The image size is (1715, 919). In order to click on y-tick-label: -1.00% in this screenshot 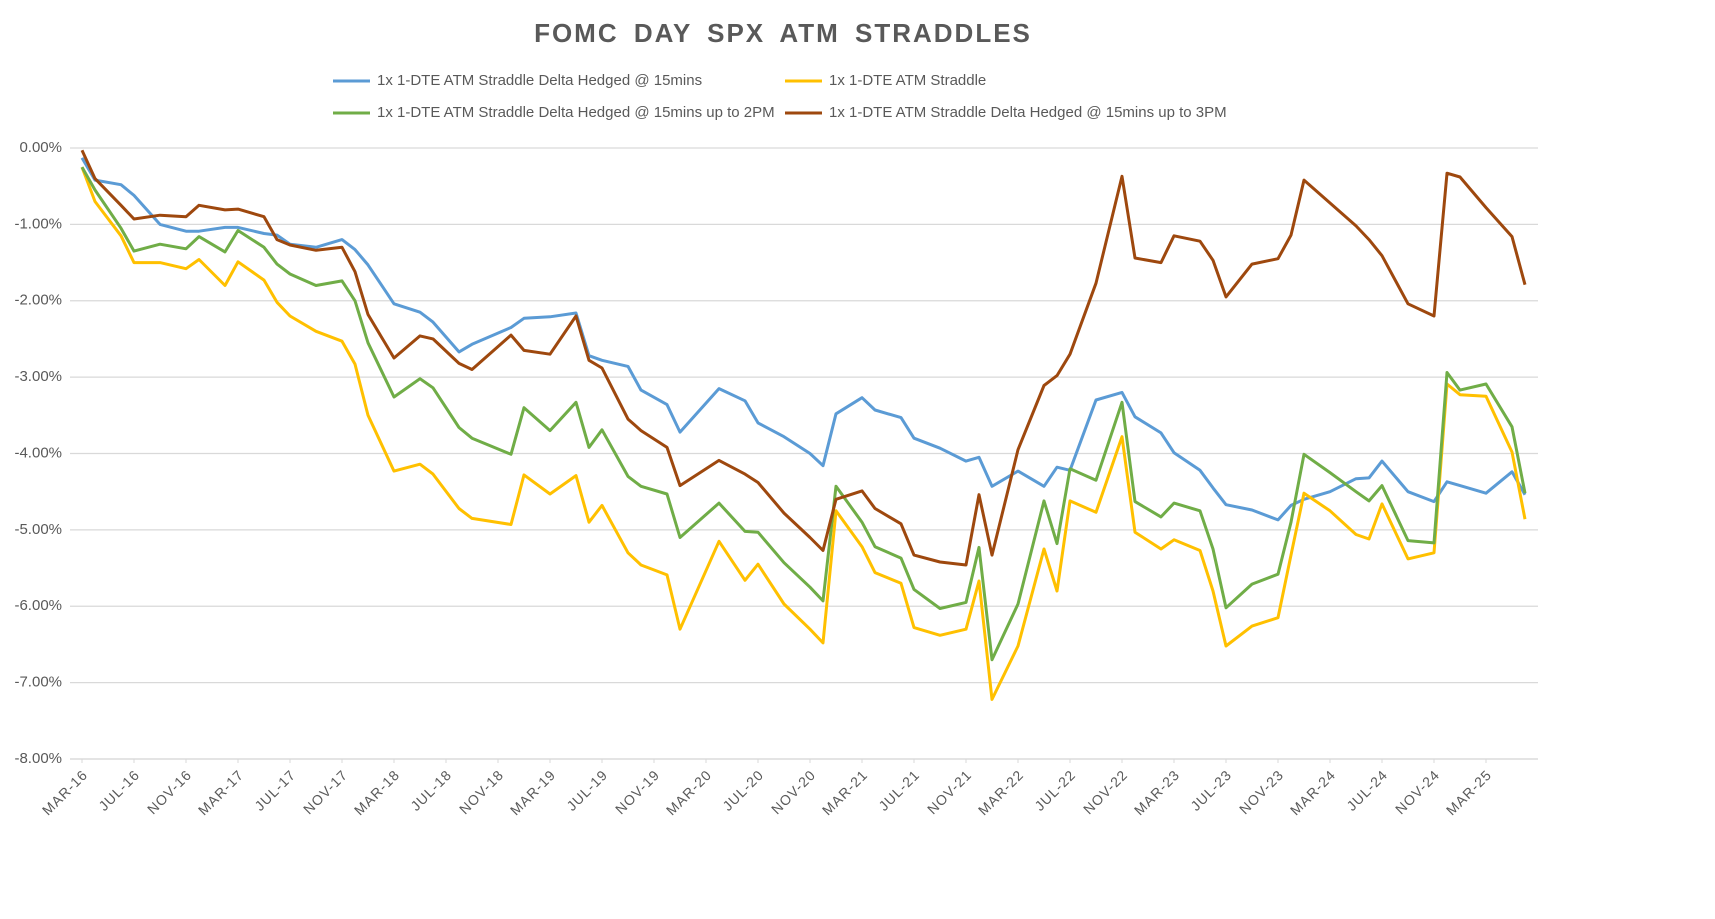, I will do `click(38, 223)`.